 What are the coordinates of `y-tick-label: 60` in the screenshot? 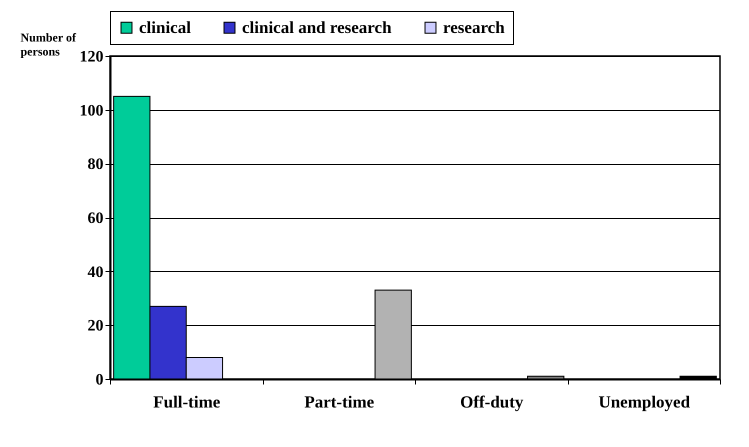 It's located at (96, 218).